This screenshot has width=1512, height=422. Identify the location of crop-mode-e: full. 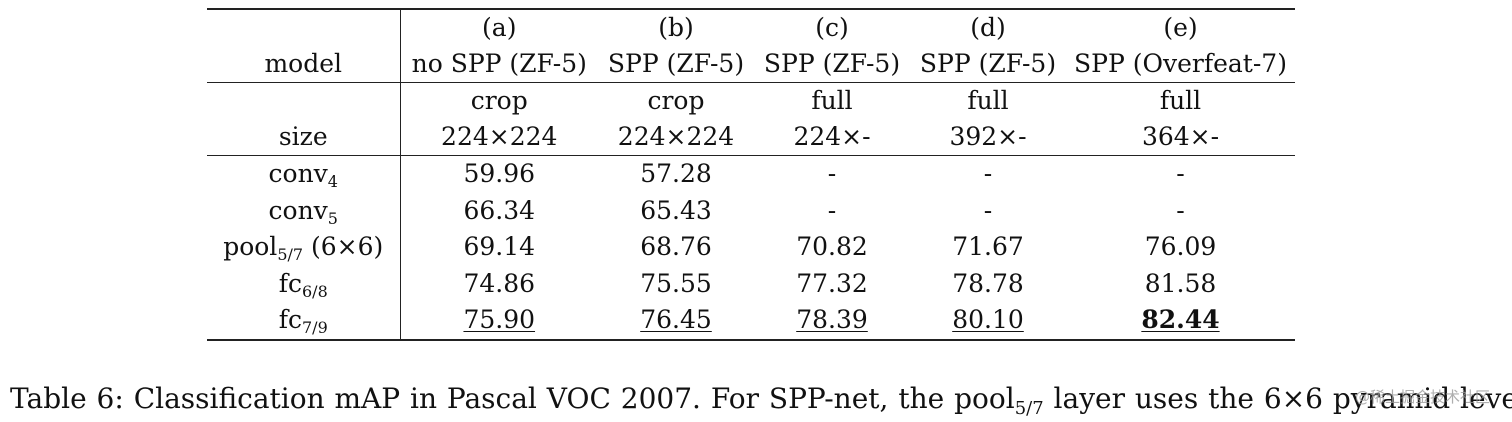
(1180, 100).